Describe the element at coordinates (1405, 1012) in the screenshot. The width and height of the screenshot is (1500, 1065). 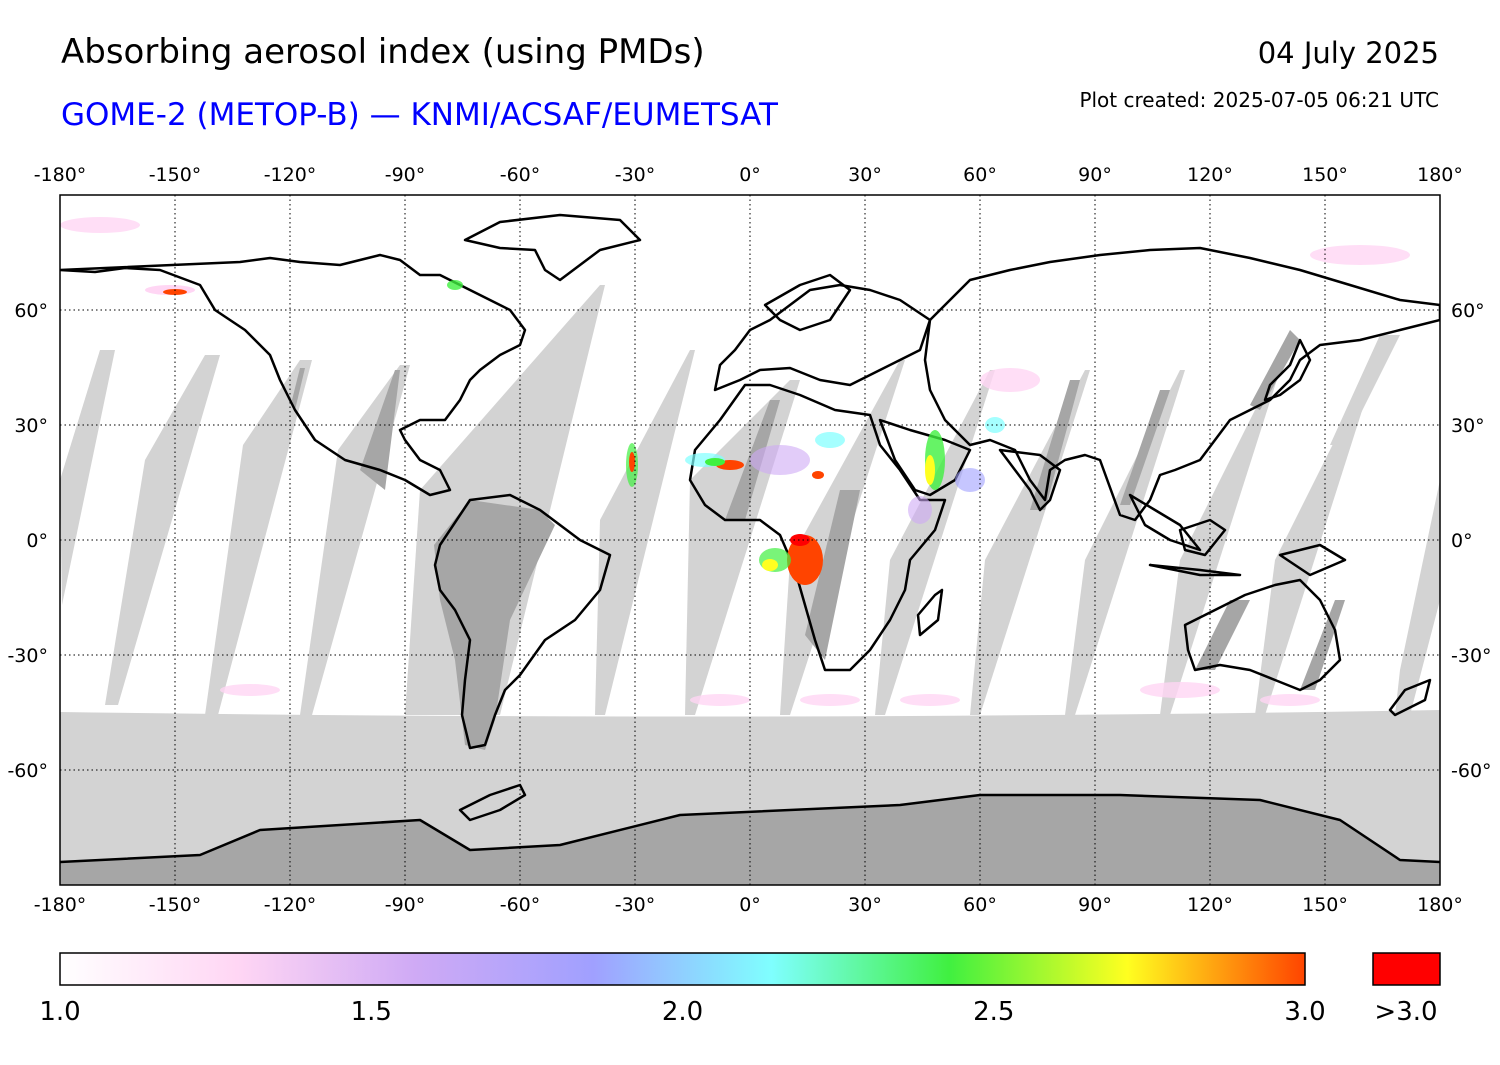
I see `colorbar-over-label: >3.0` at that location.